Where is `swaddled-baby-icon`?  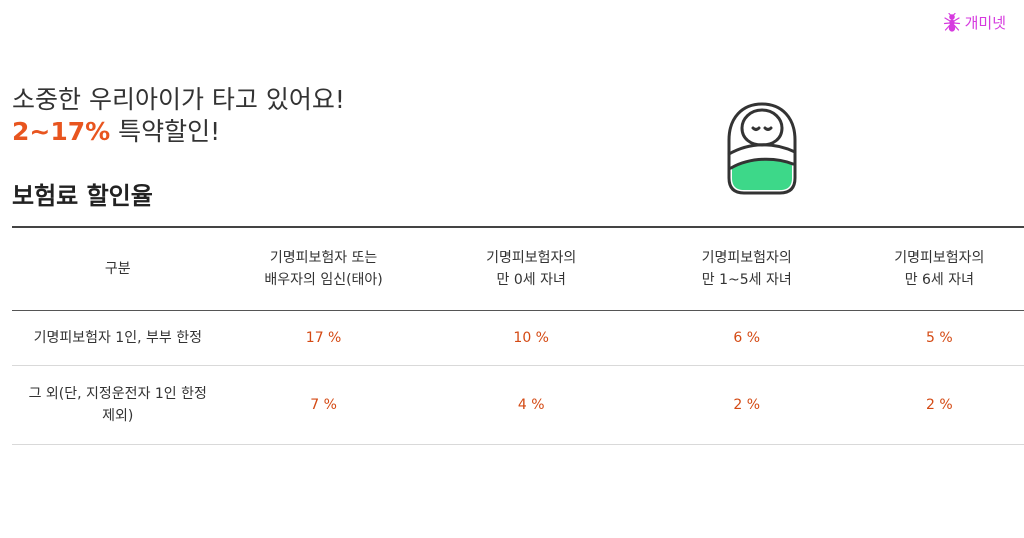 swaddled-baby-icon is located at coordinates (762, 150).